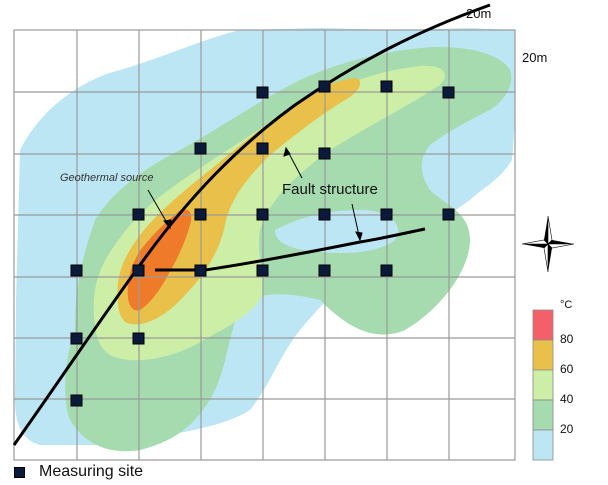 This screenshot has width=608, height=485. Describe the element at coordinates (159, 260) in the screenshot. I see `hot-core` at that location.